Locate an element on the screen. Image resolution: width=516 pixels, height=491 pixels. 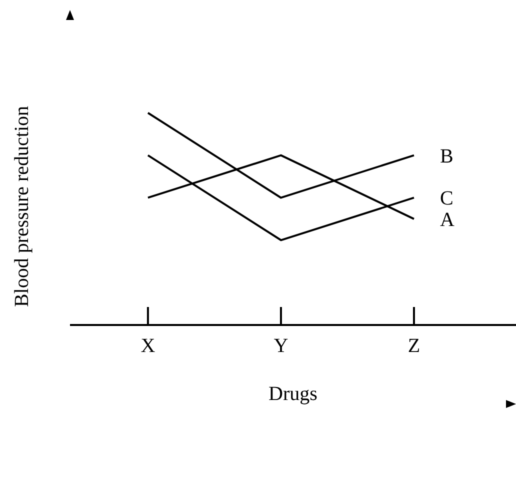
x-tick-label: Z is located at coordinates (414, 346).